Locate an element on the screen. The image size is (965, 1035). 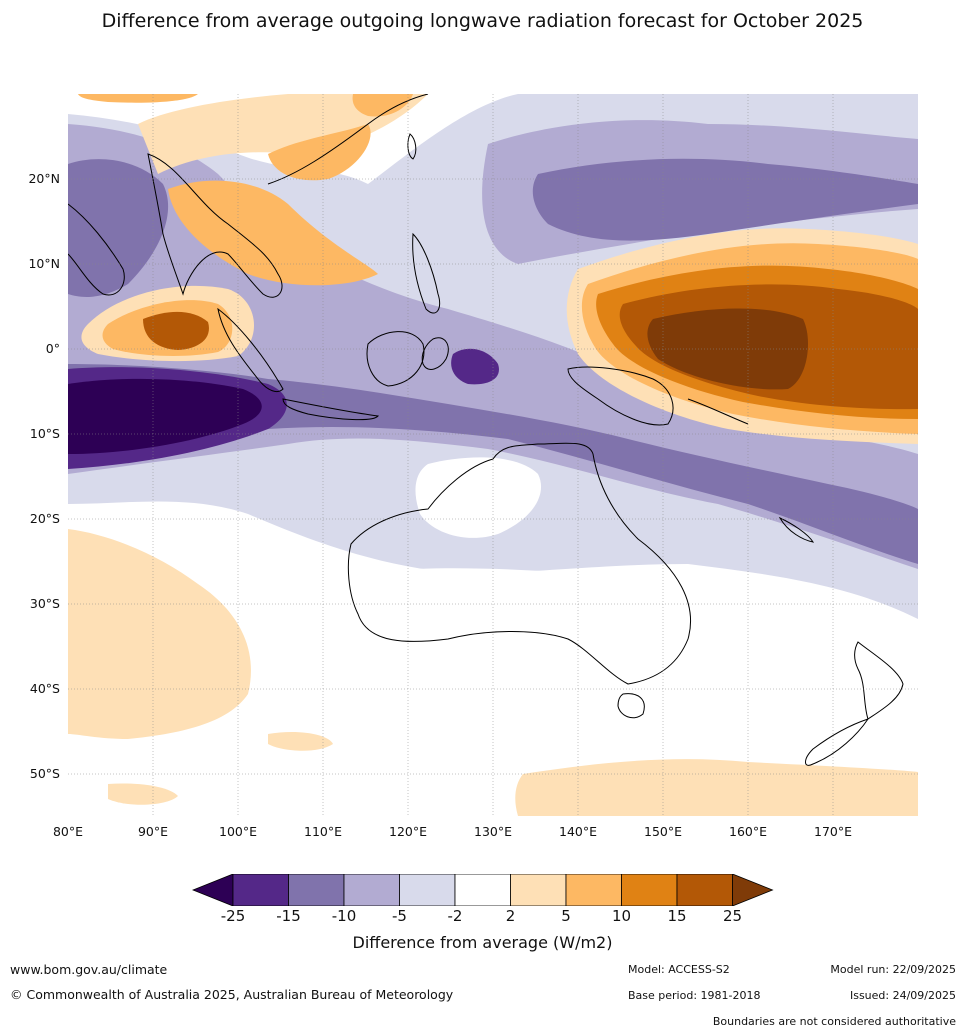
lat-label-0: 0° is located at coordinates (52, 348).